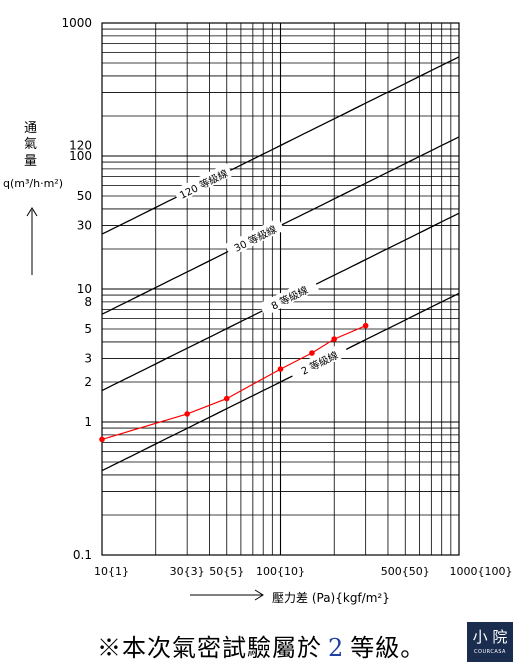 The image size is (515, 667). What do you see at coordinates (490, 637) in the screenshot?
I see `logo-title: 小 院` at bounding box center [490, 637].